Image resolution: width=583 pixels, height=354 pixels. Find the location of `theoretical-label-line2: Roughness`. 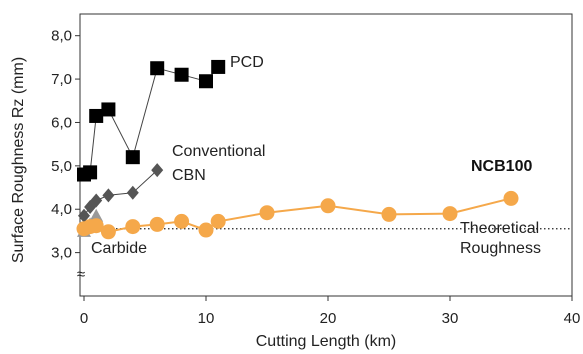

theoretical-label-line2: Roughness is located at coordinates (500, 248).